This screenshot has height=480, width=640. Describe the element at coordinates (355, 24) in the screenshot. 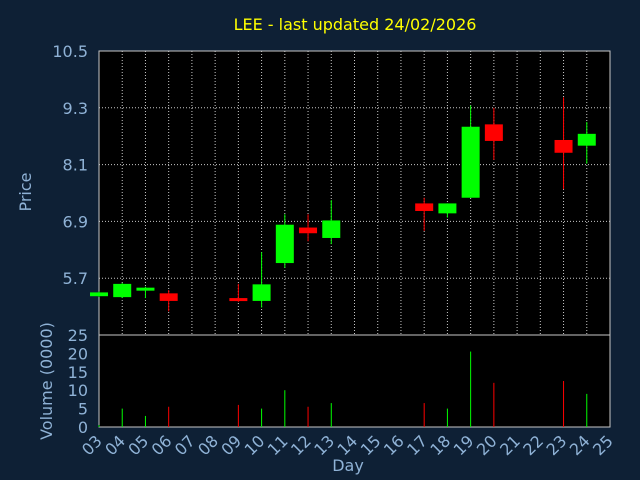

I see `chart-title: LEE - last updated 24/02/2026` at that location.